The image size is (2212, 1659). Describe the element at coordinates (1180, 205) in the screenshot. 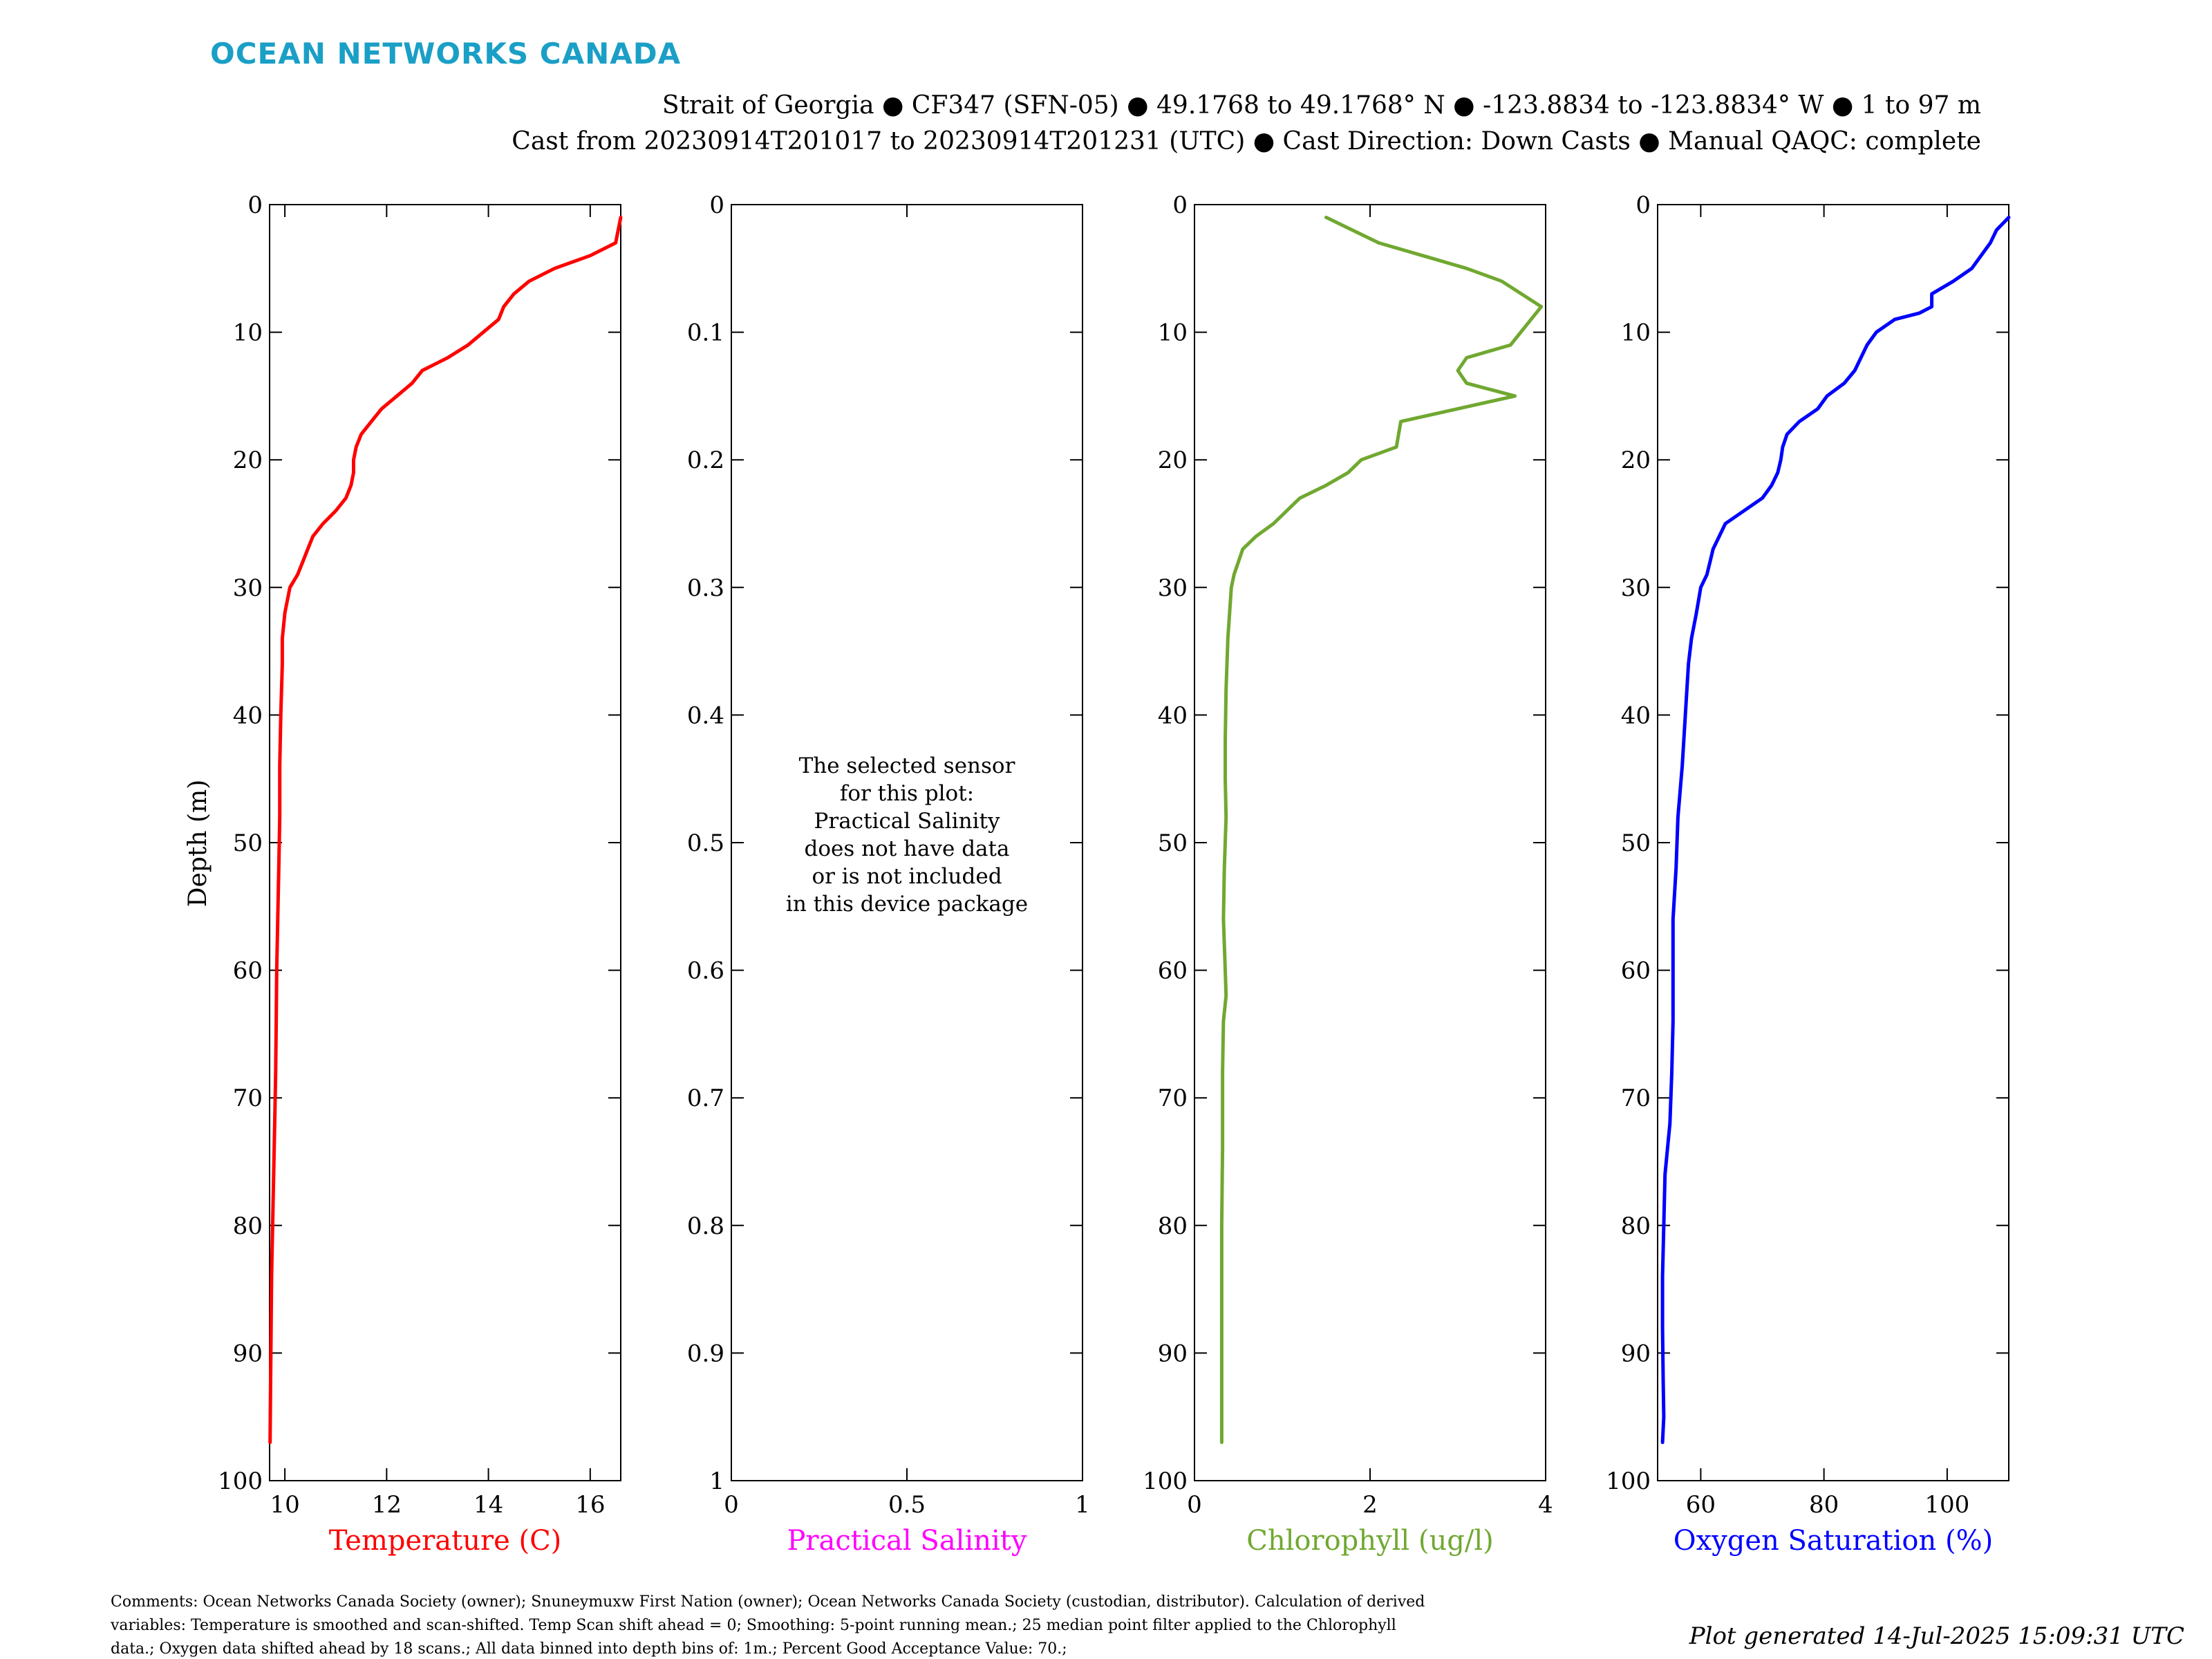

I see `panel-2-y-tick-label-0: 0` at that location.